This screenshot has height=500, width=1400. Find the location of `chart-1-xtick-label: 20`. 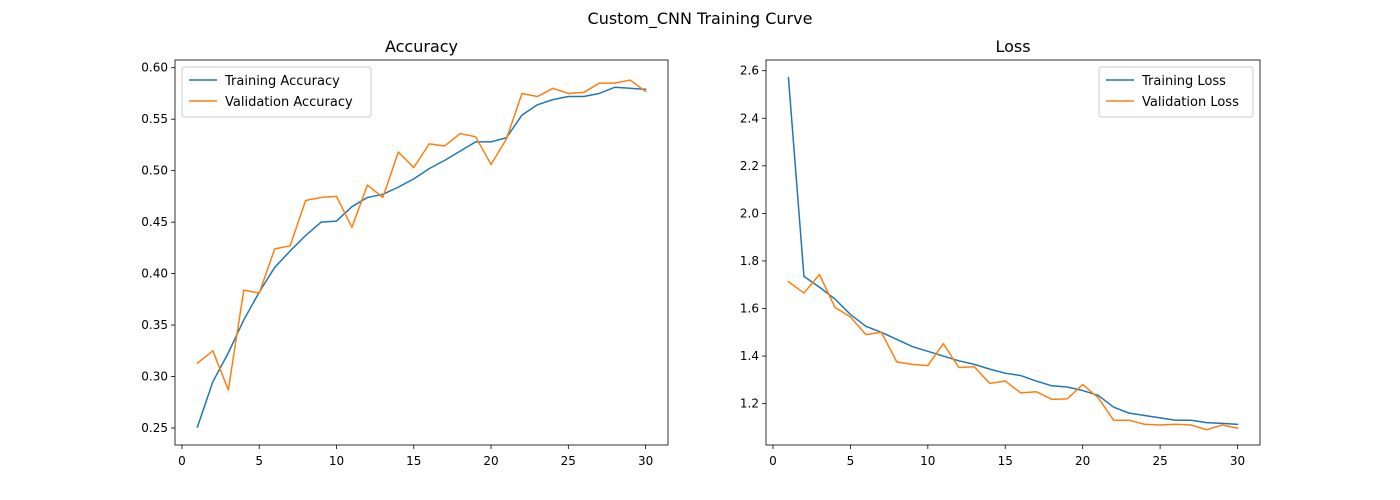

chart-1-xtick-label: 20 is located at coordinates (1082, 461).